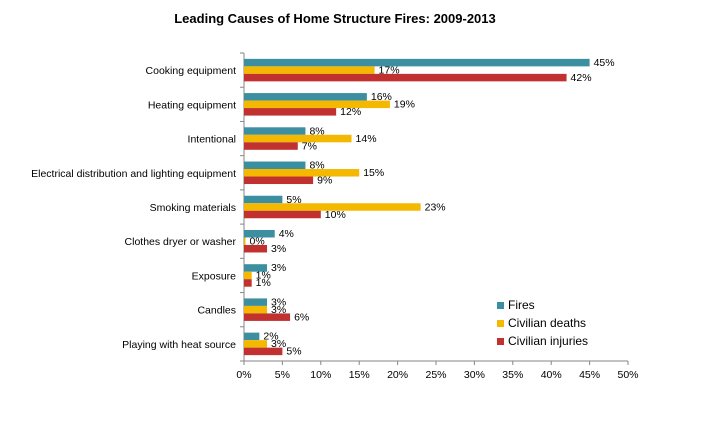 This screenshot has height=436, width=712. What do you see at coordinates (216, 311) in the screenshot?
I see `category-label: Candles` at bounding box center [216, 311].